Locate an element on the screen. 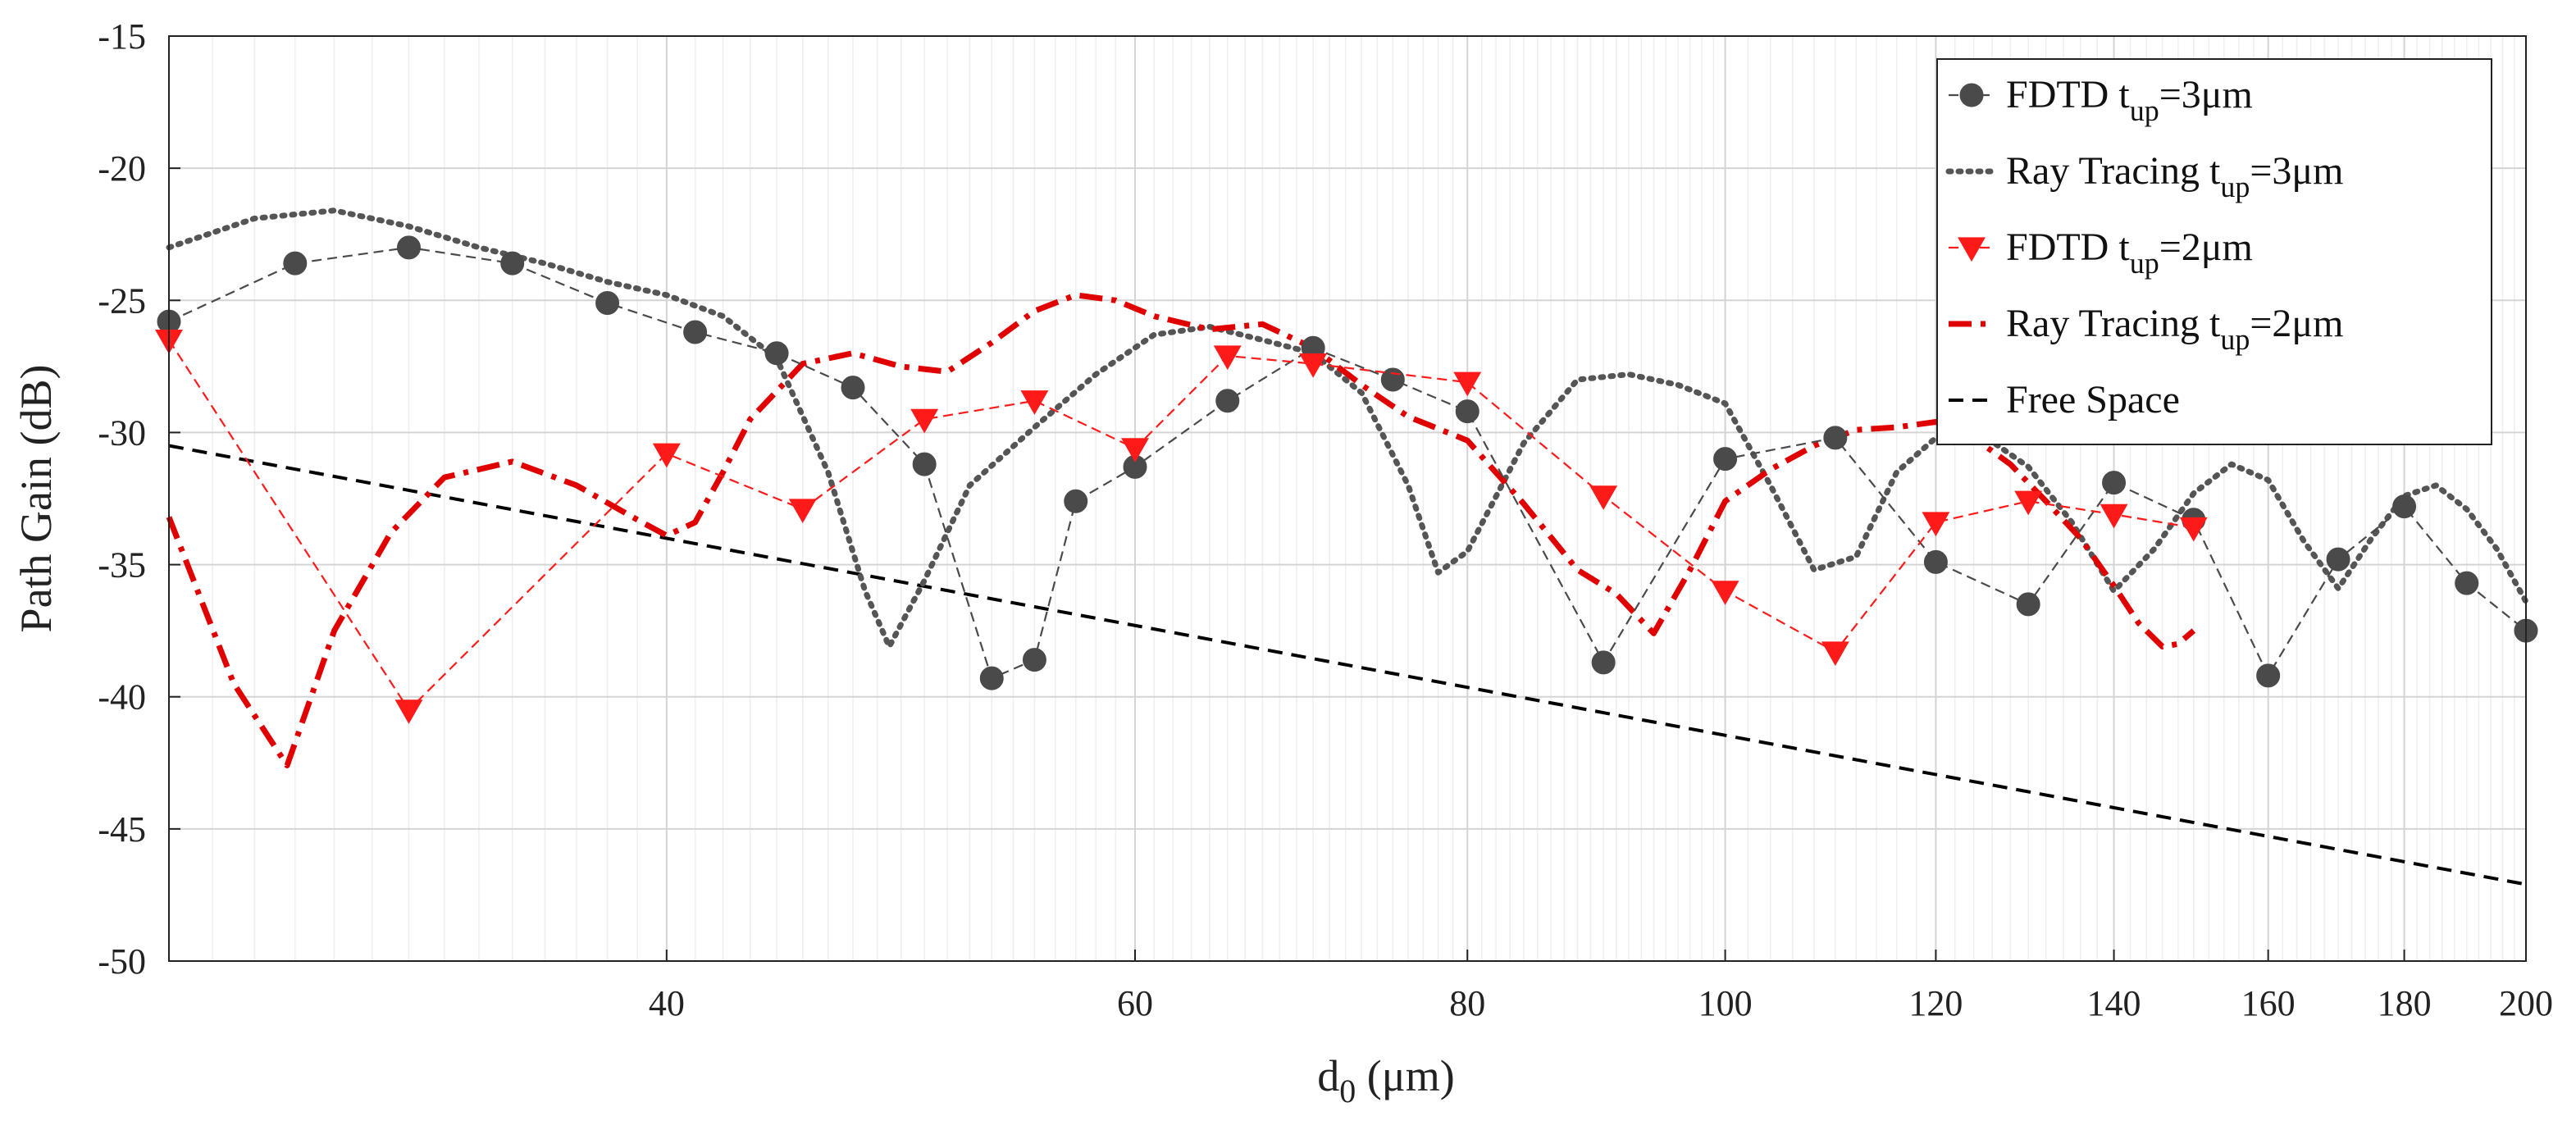 The height and width of the screenshot is (1139, 2576). y-tick-label: -40 is located at coordinates (122, 697).